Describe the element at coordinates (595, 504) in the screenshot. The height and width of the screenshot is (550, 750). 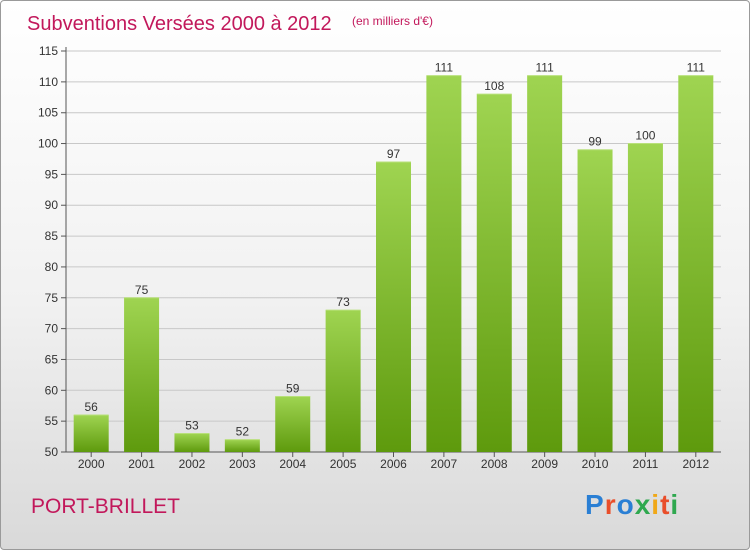
I see `logo-letter: P` at that location.